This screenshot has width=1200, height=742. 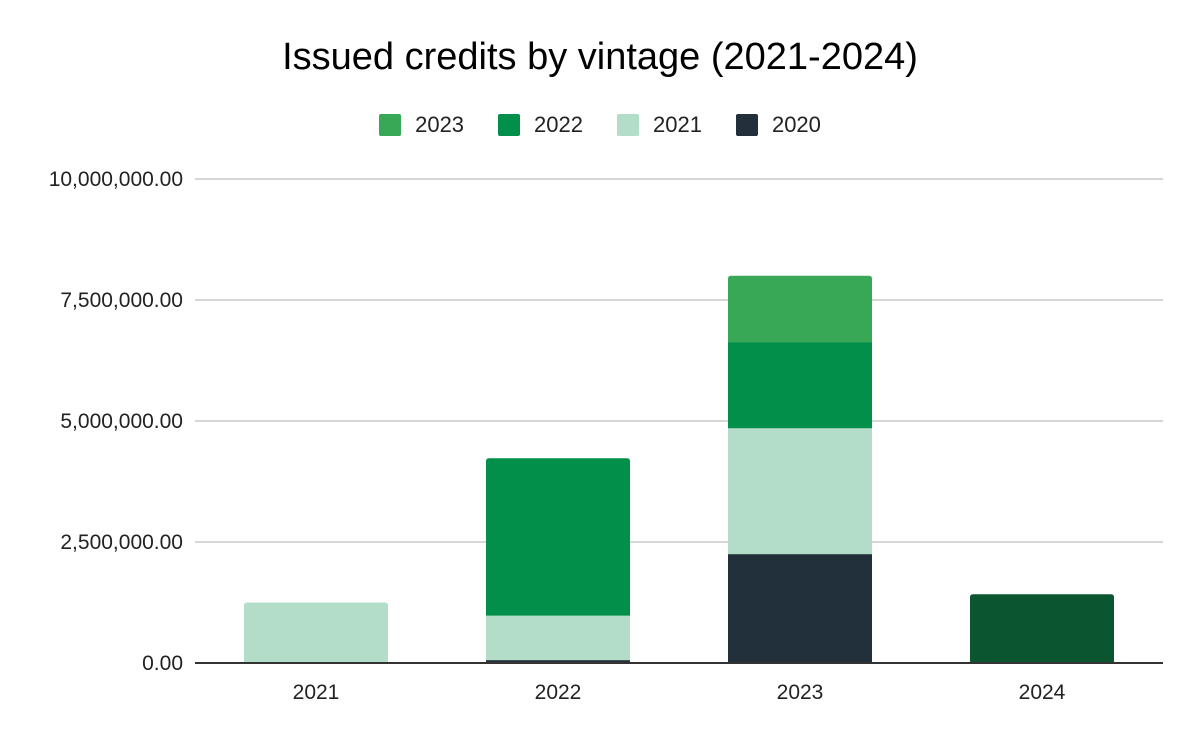 I want to click on legend-item-2022: 2022, so click(x=540, y=125).